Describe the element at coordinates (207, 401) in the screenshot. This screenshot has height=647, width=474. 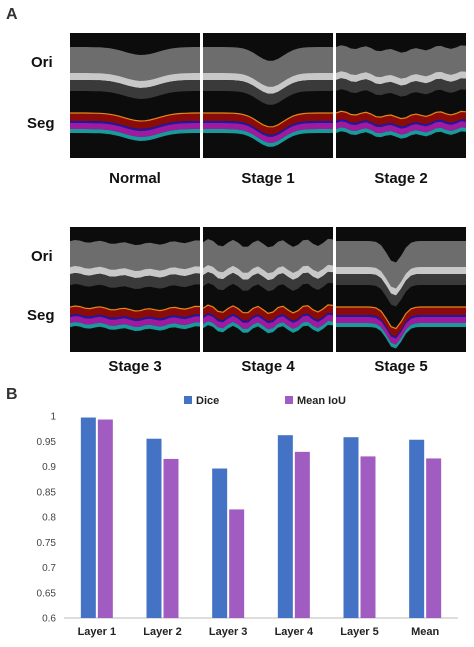
I see `legend-label: Dice` at that location.